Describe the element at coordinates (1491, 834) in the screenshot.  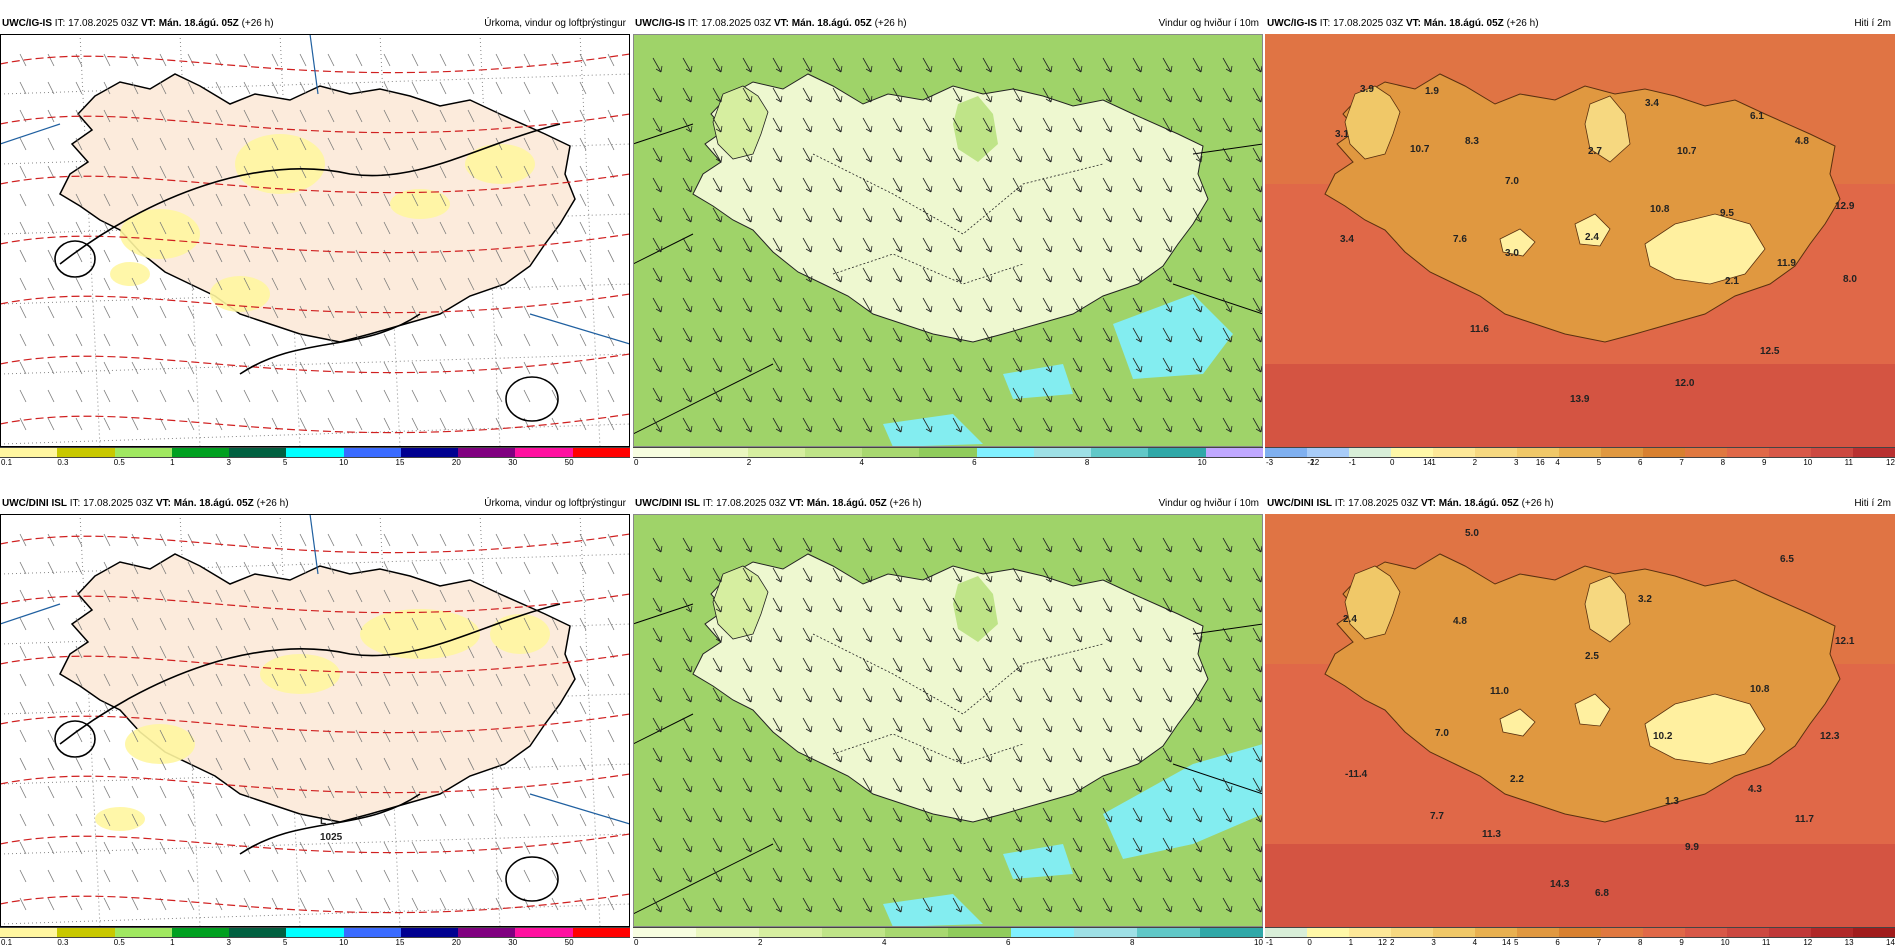
I see `temperature-value-label: 11.3` at that location.